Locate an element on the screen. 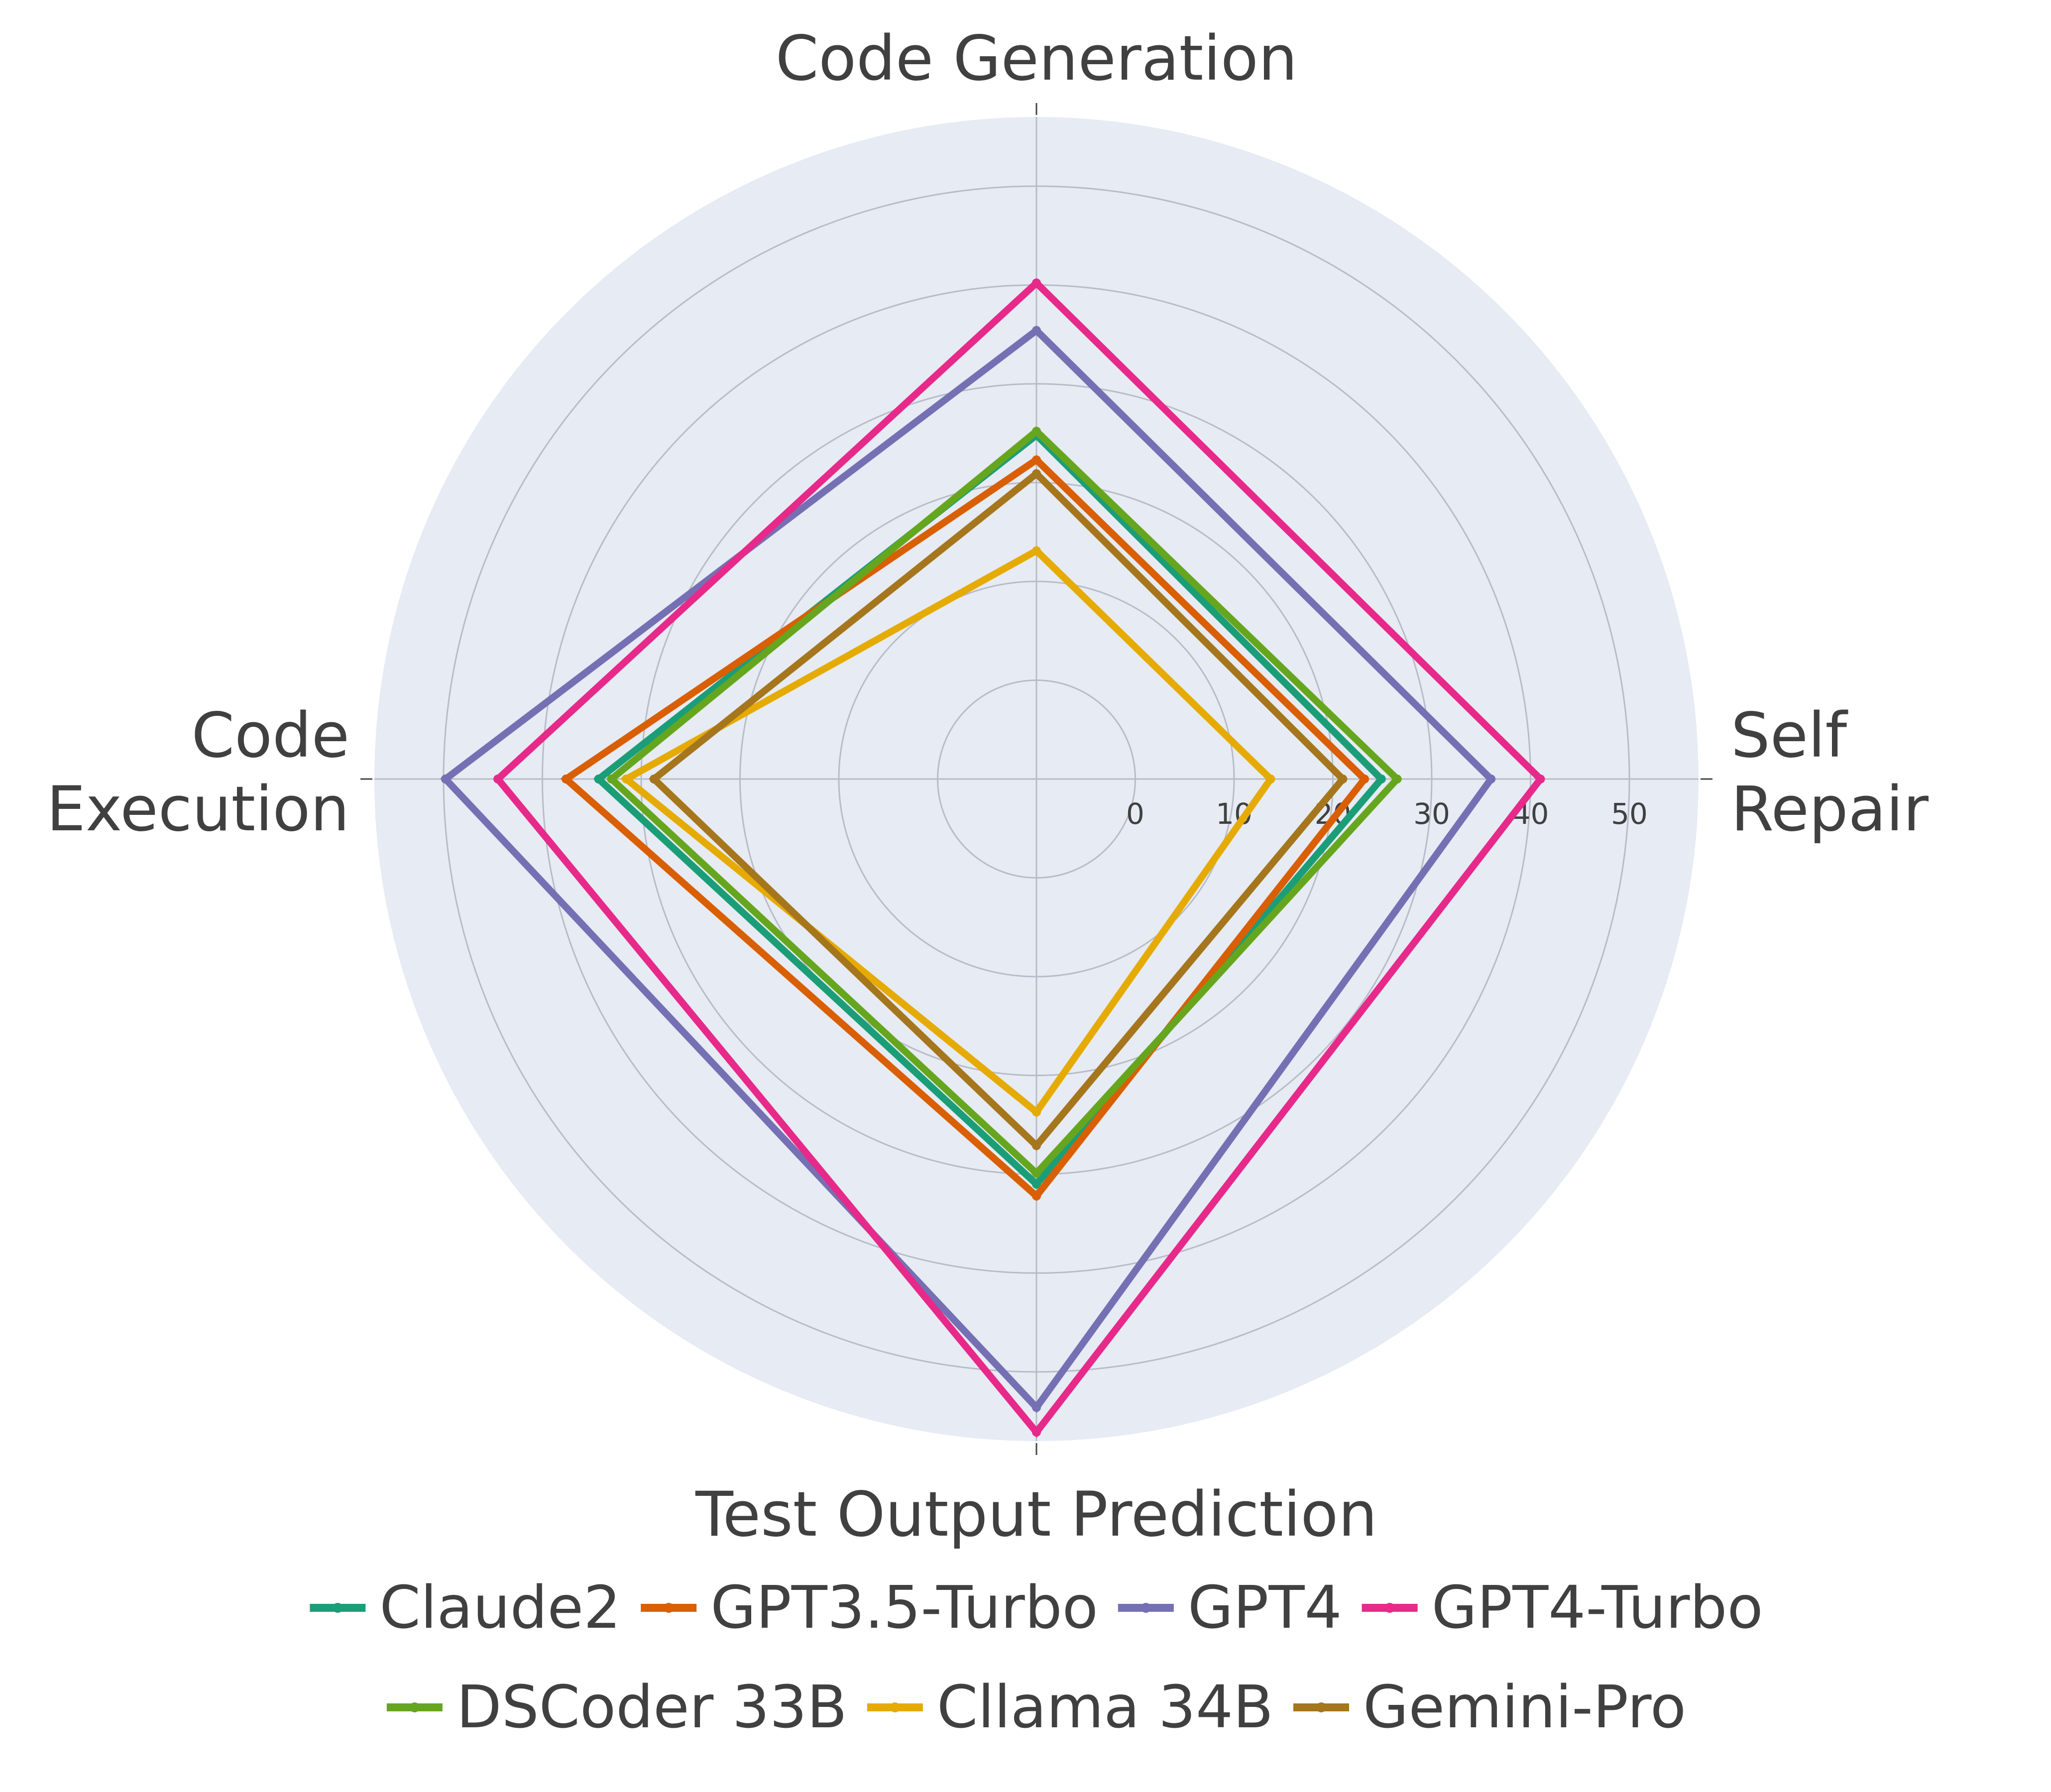 This screenshot has width=2051, height=1792. legend-item: DSCoder 33B is located at coordinates (616, 1707).